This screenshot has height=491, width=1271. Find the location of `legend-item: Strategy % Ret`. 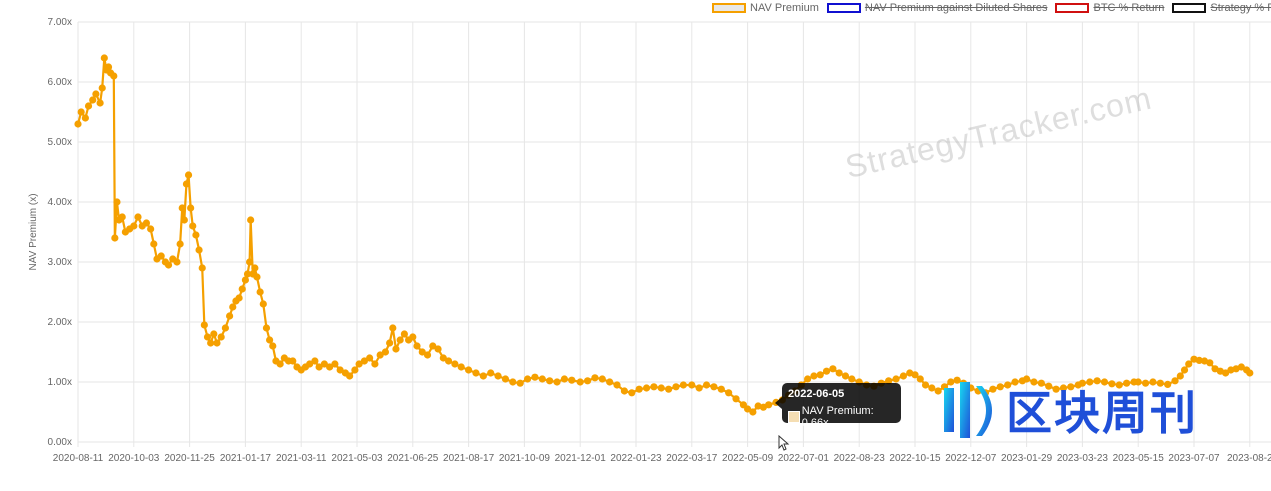

legend-item: Strategy % Ret is located at coordinates (1221, 8).